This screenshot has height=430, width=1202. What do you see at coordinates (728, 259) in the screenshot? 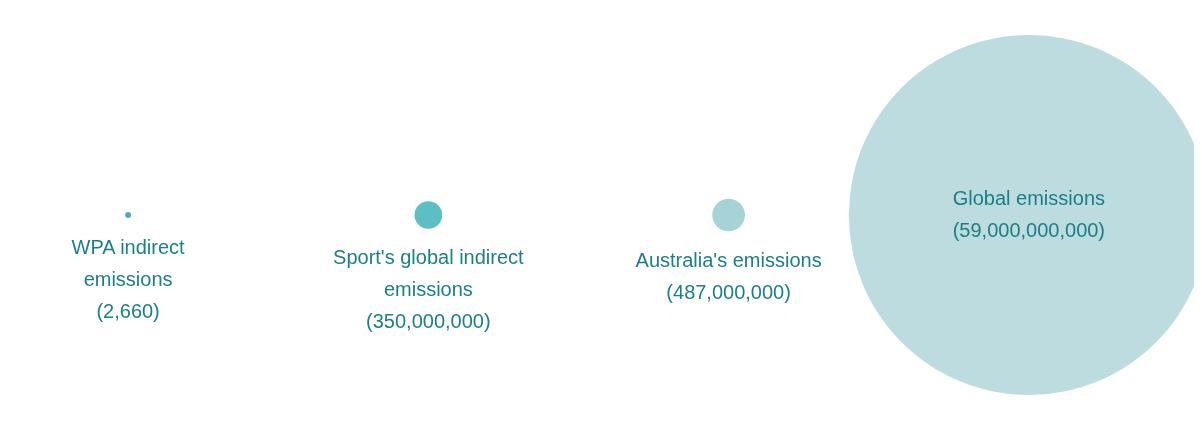
I see `category-label: Australia's emissions` at bounding box center [728, 259].